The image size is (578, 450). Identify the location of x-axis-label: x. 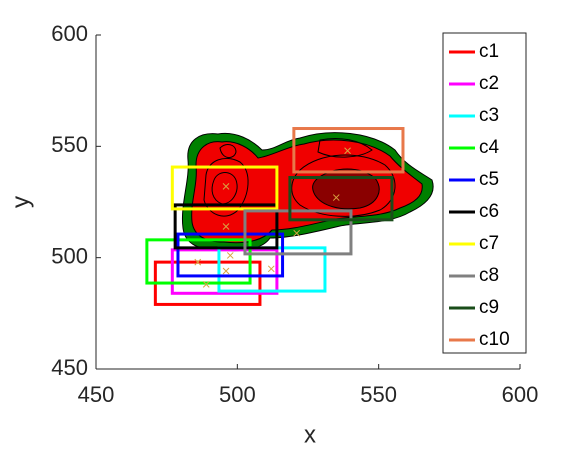
(310, 434).